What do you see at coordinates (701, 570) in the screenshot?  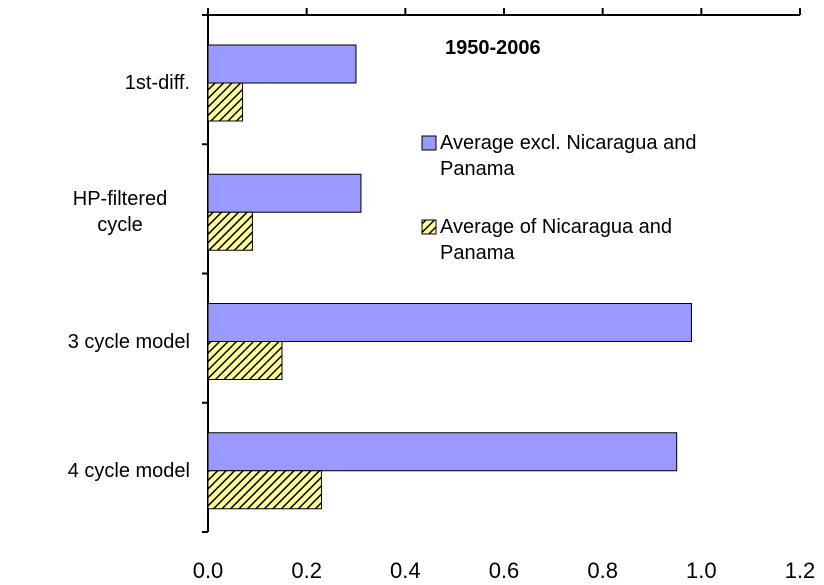 I see `x-tick-label: 1.0` at bounding box center [701, 570].